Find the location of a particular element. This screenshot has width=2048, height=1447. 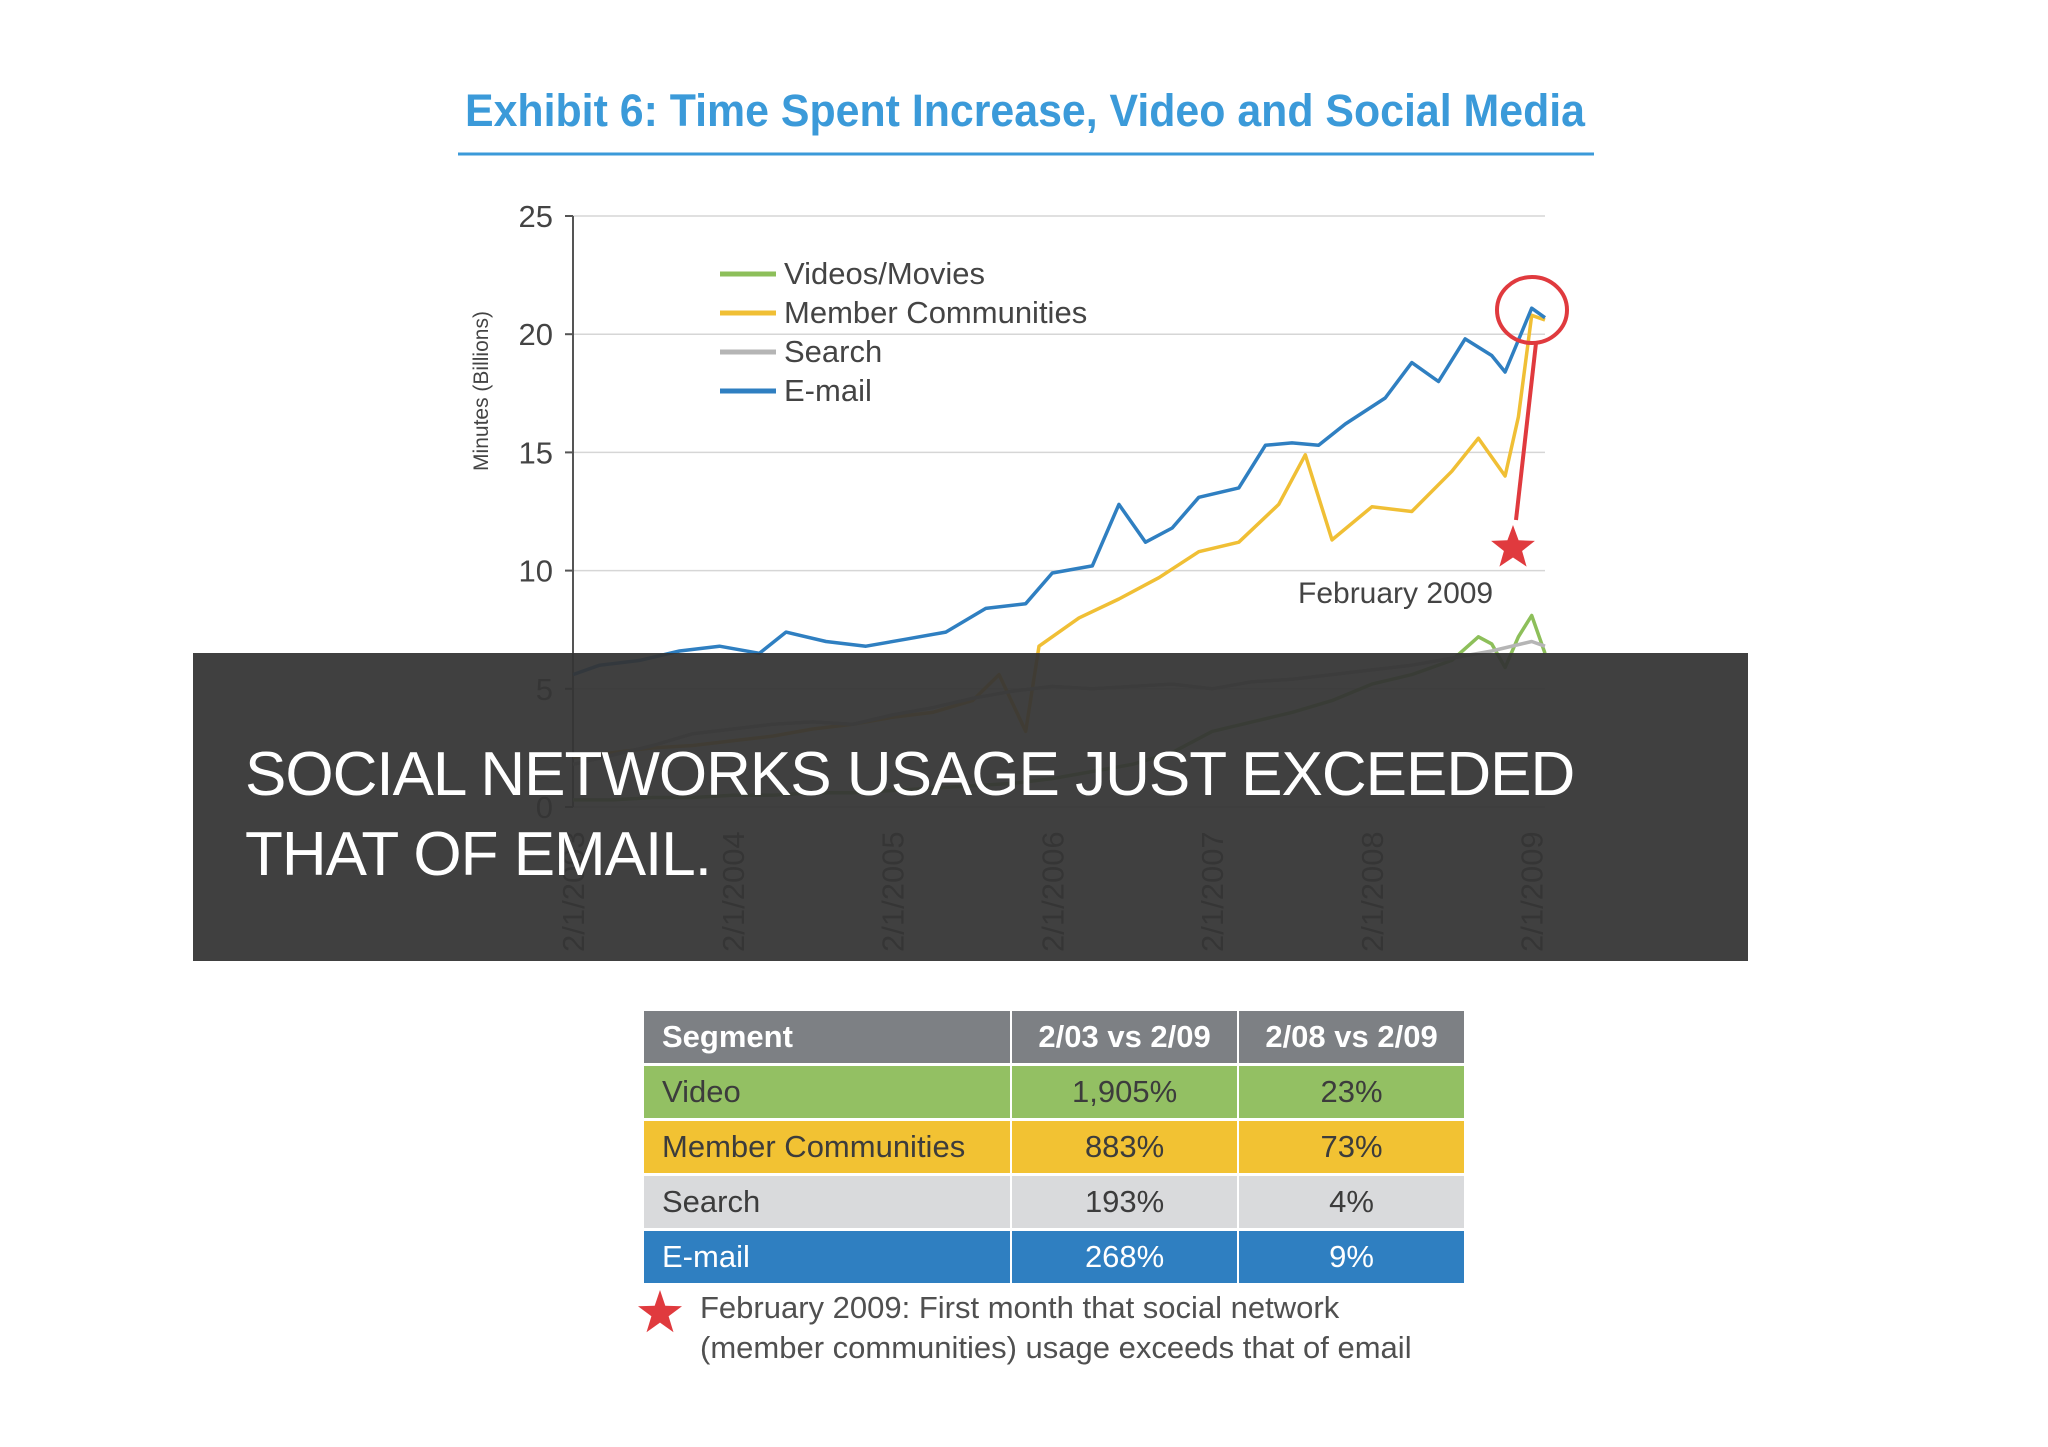

value-cell: 268% is located at coordinates (1125, 1257).